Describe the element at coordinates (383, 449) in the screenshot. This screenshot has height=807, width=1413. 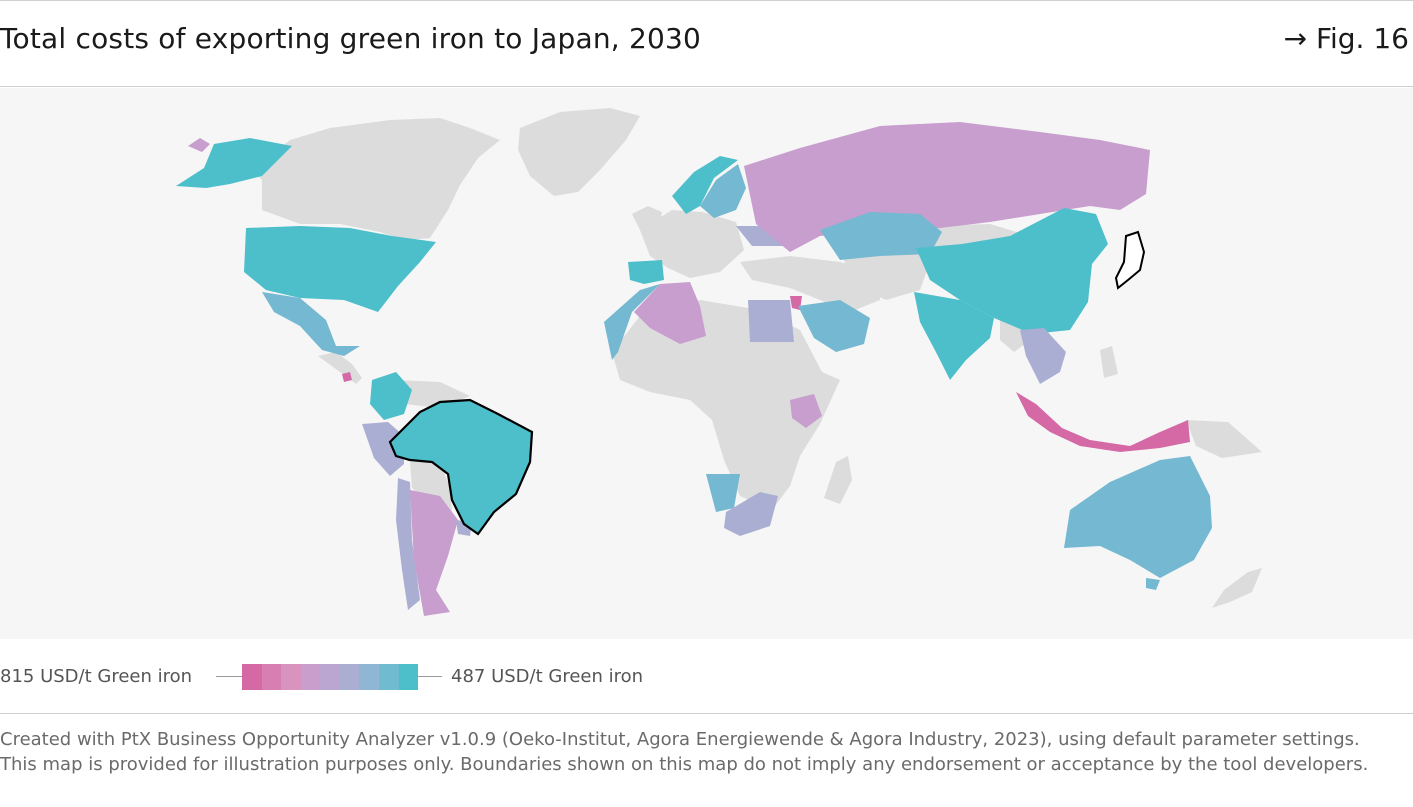
I see `peru-region` at that location.